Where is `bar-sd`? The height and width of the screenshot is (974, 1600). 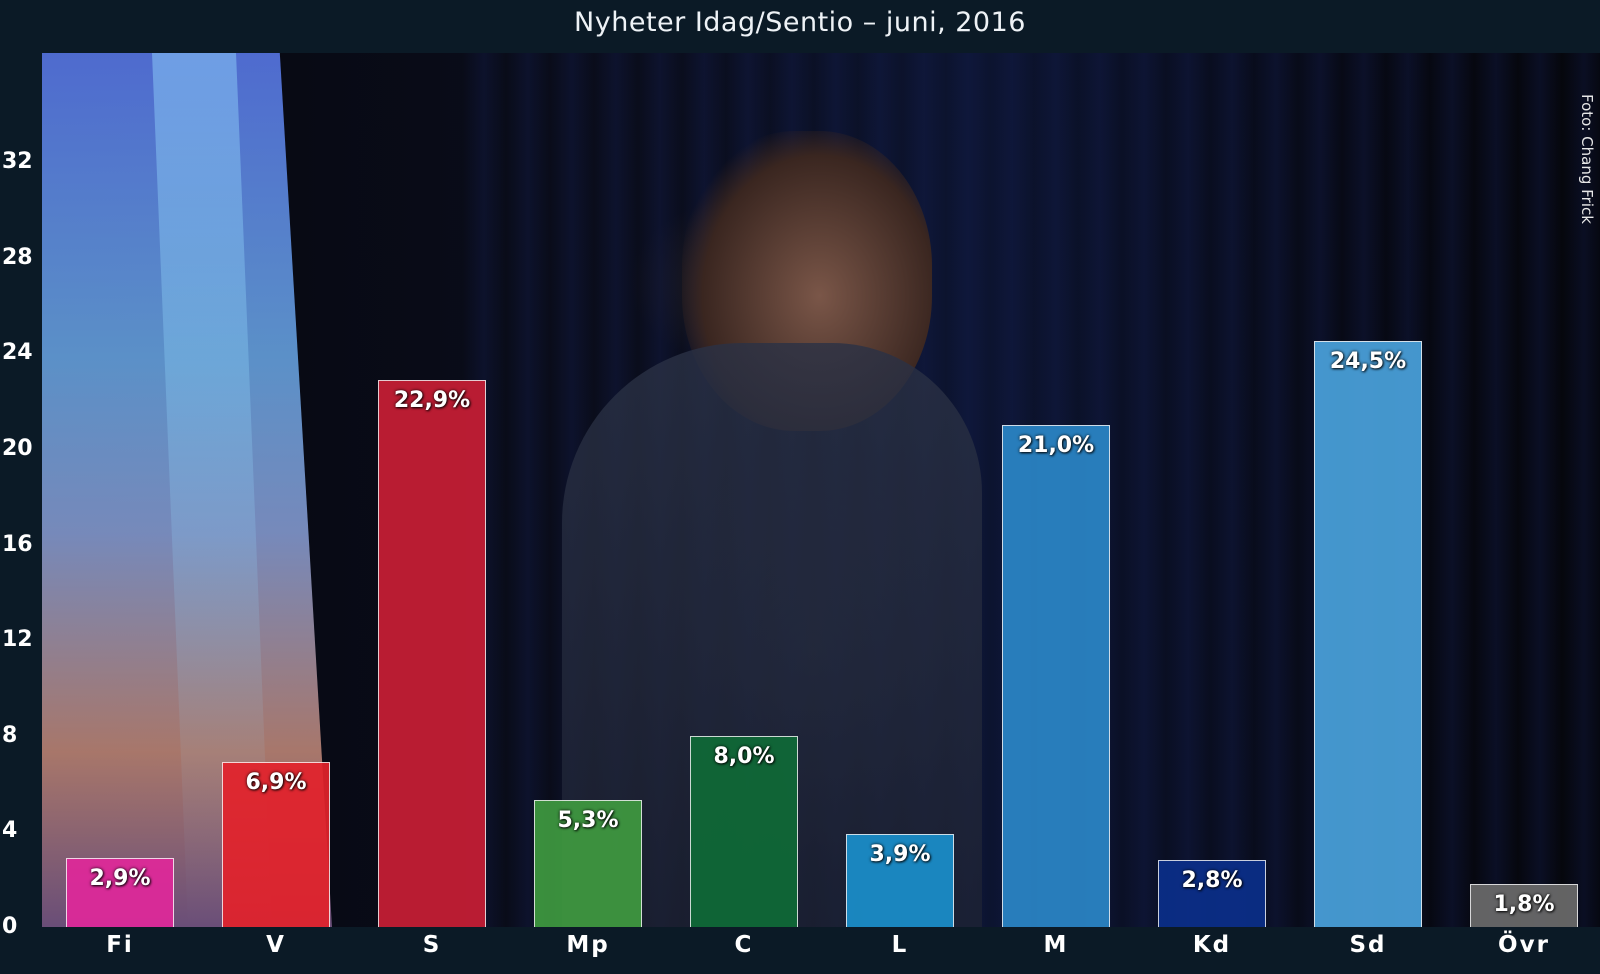 bar-sd is located at coordinates (1368, 634).